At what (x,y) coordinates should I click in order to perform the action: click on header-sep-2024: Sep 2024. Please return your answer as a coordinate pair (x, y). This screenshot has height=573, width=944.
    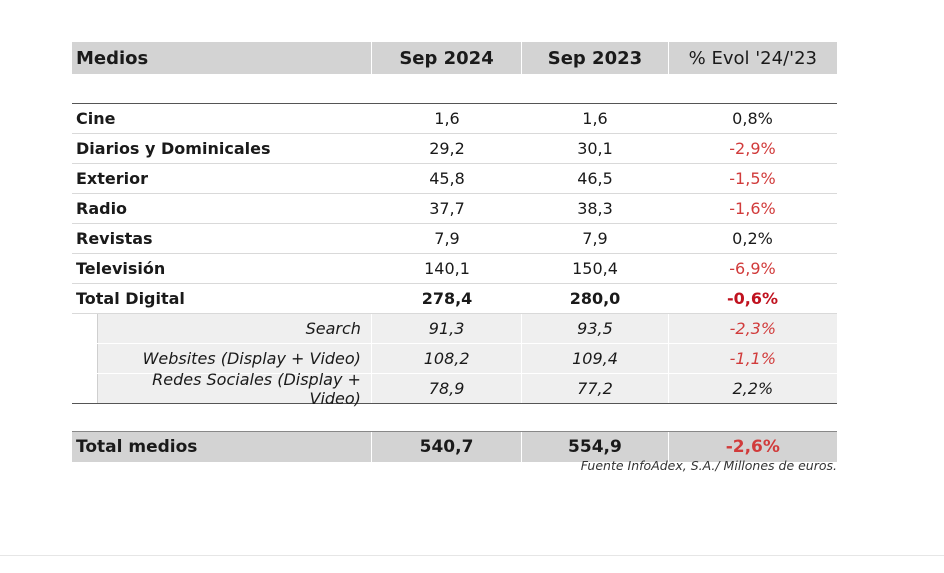
    Looking at the image, I should click on (445, 58).